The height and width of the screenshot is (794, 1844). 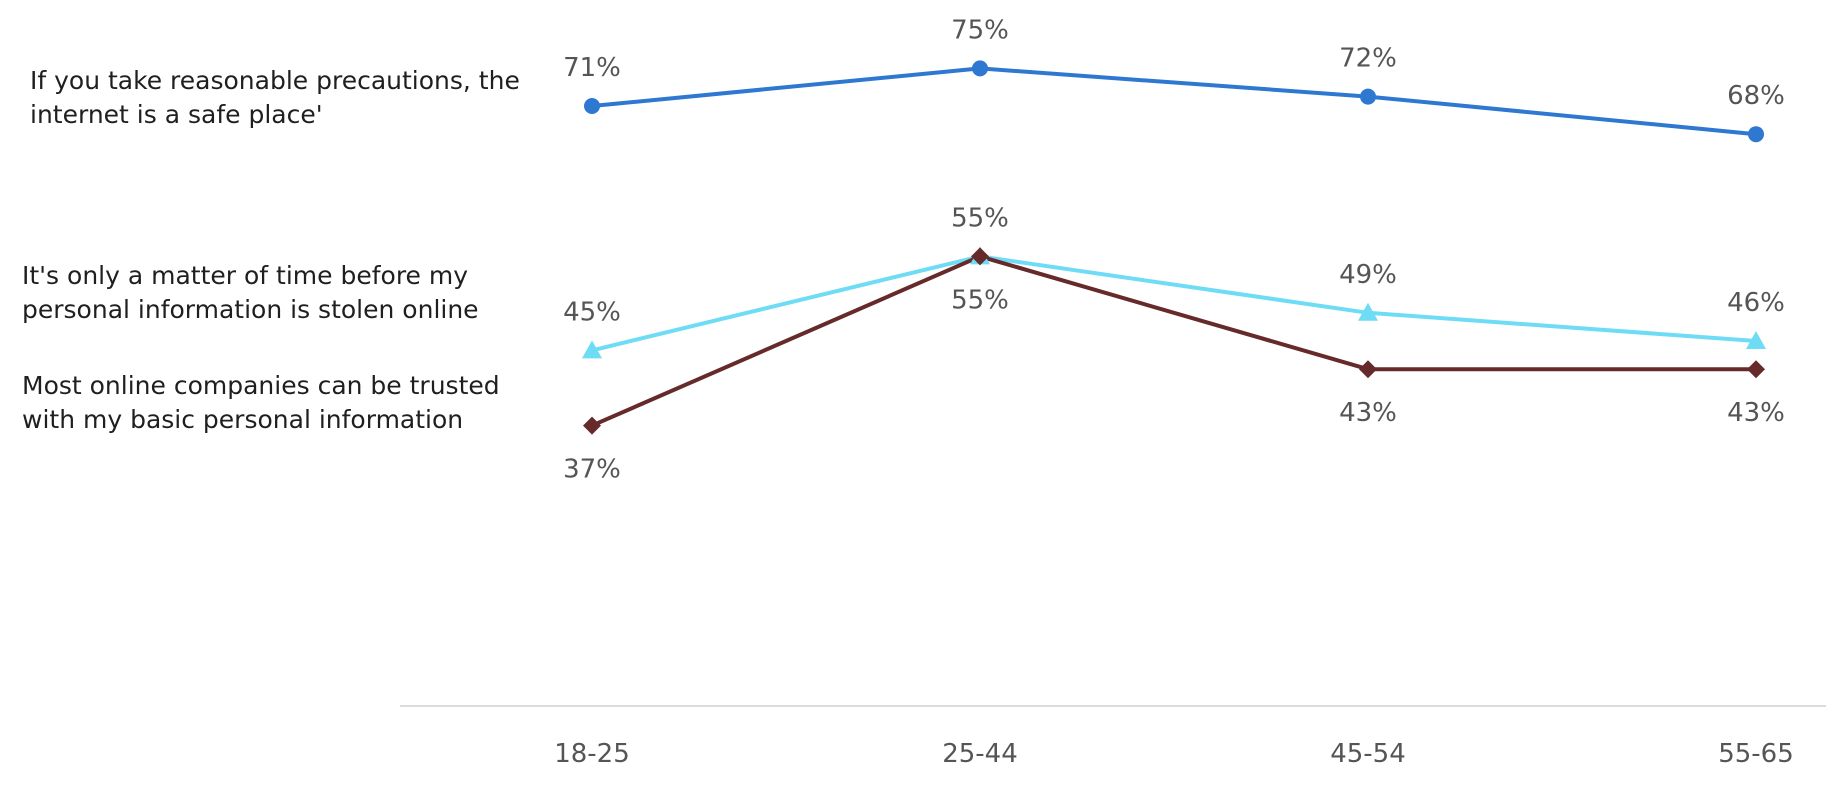 What do you see at coordinates (1756, 413) in the screenshot?
I see `data-label-series-3-55-65: 43%` at bounding box center [1756, 413].